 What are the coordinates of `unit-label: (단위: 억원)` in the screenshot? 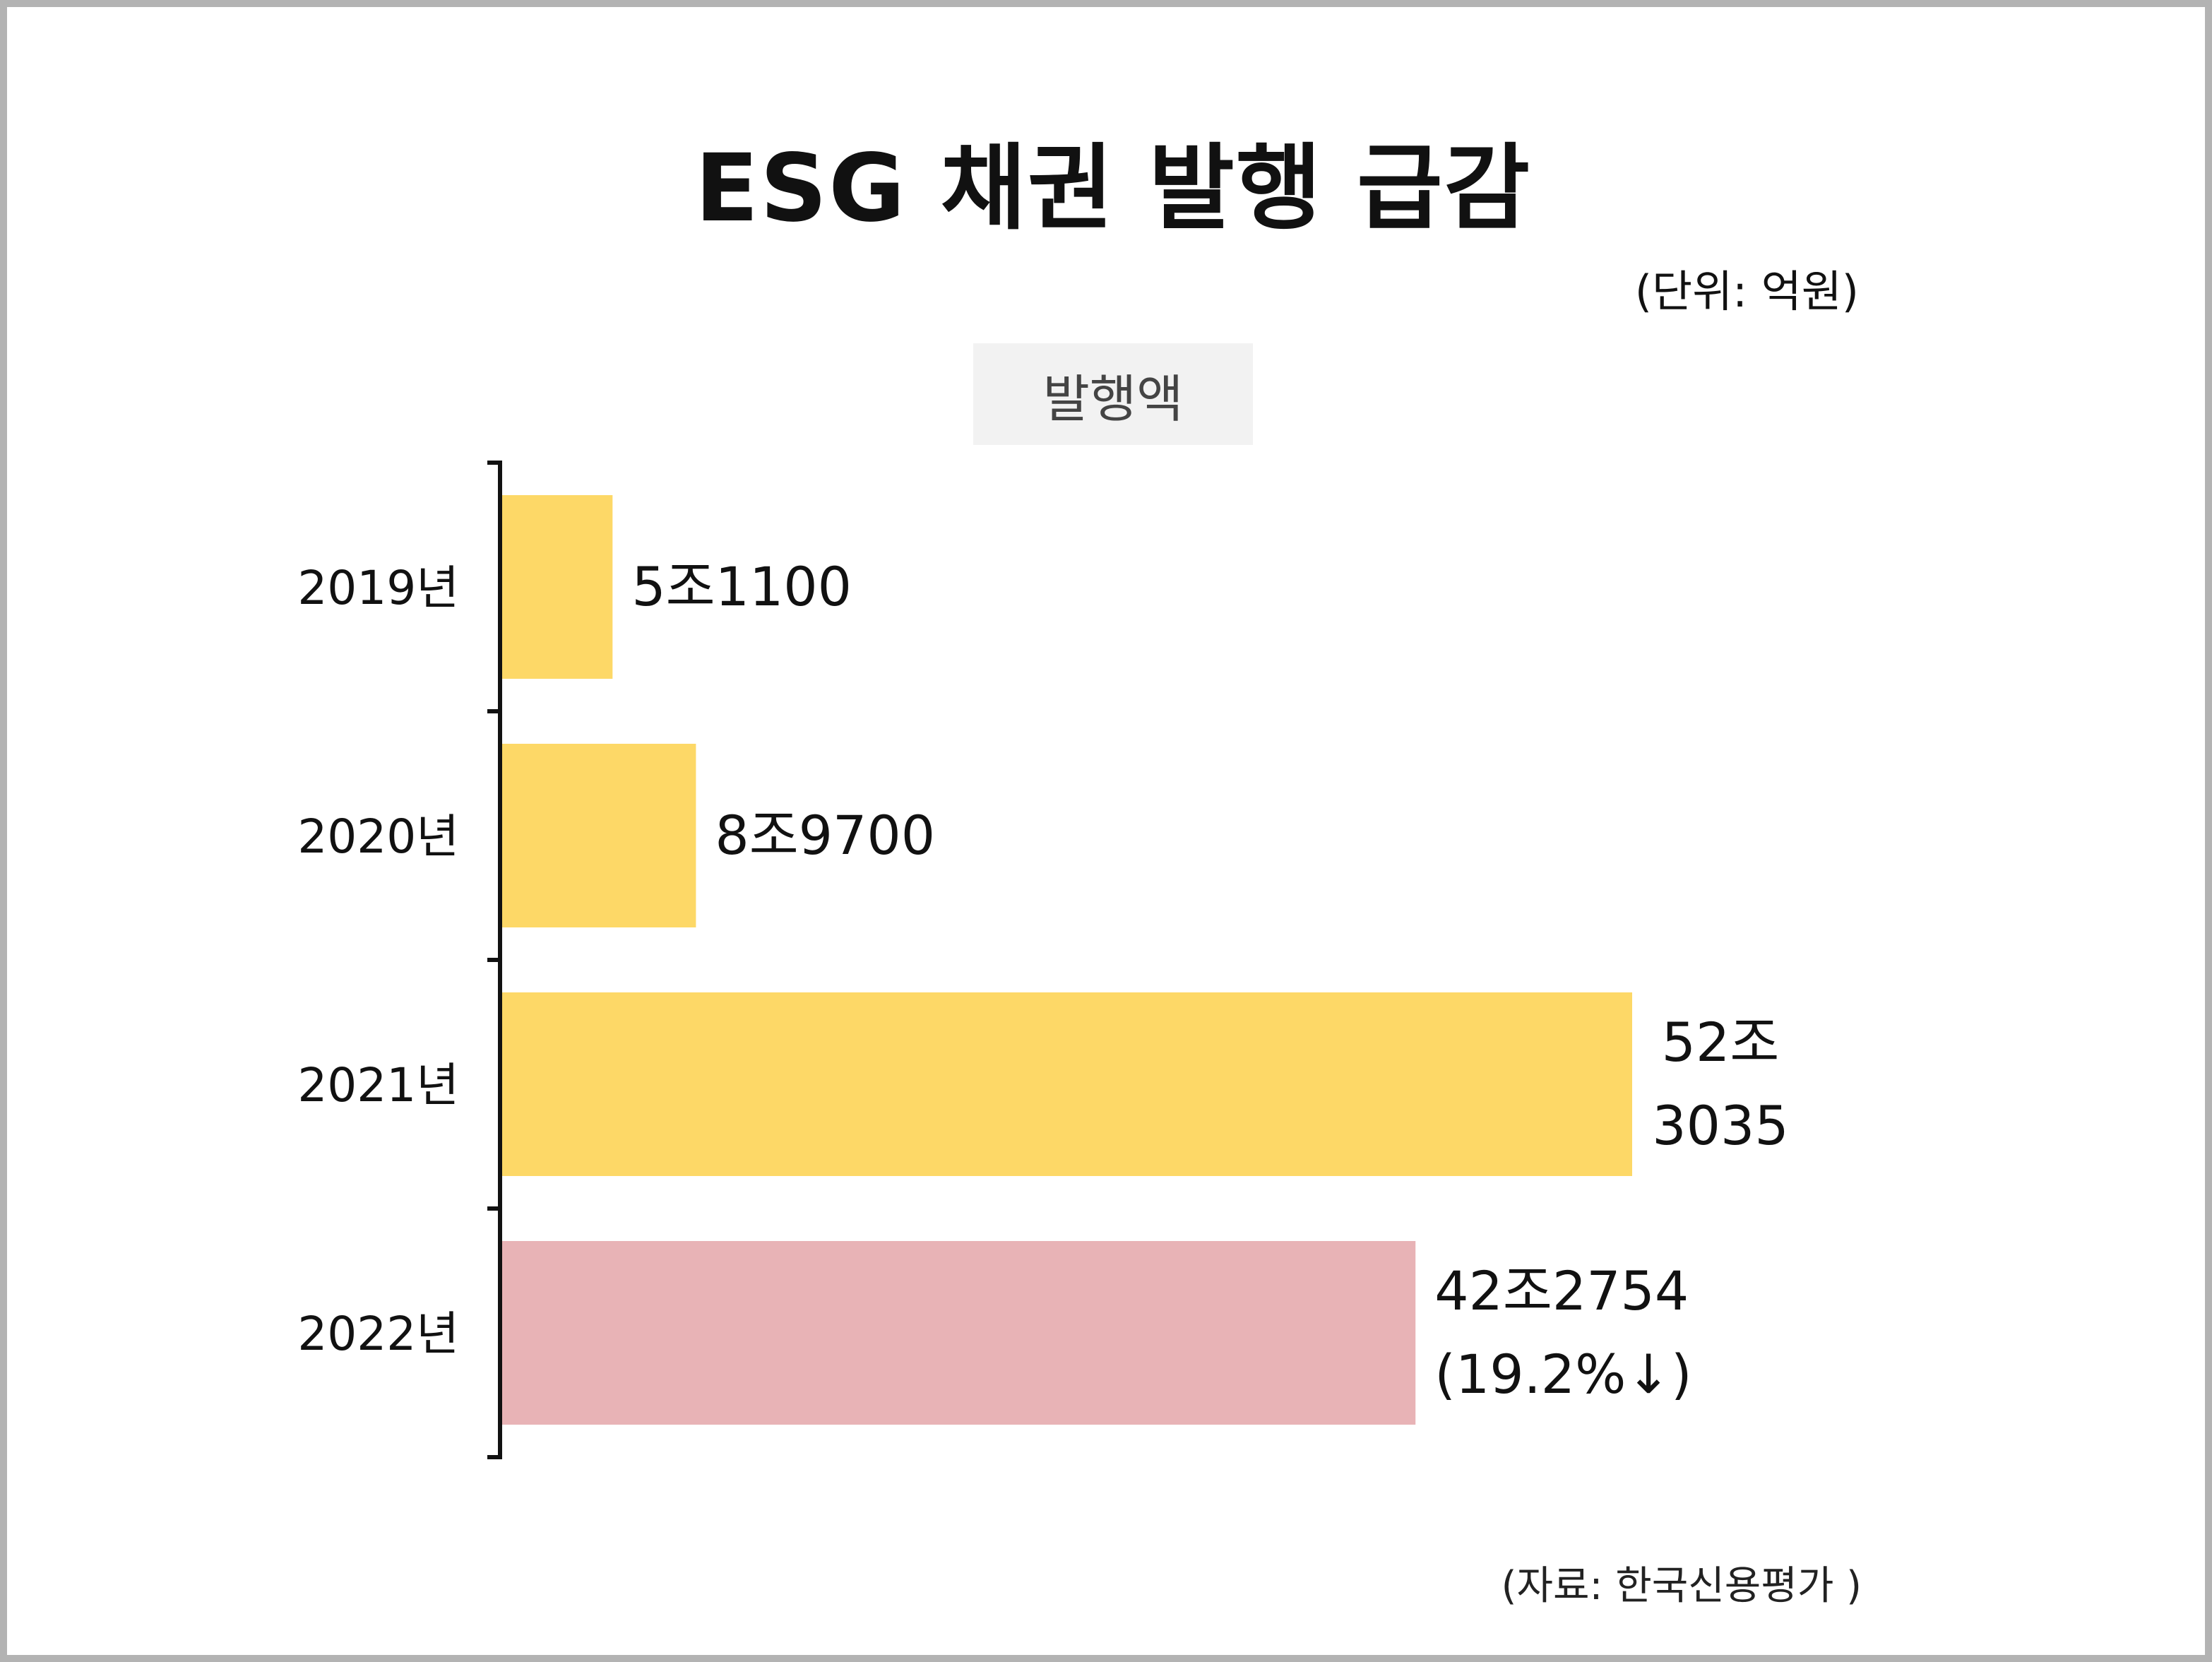 It's located at (1746, 291).